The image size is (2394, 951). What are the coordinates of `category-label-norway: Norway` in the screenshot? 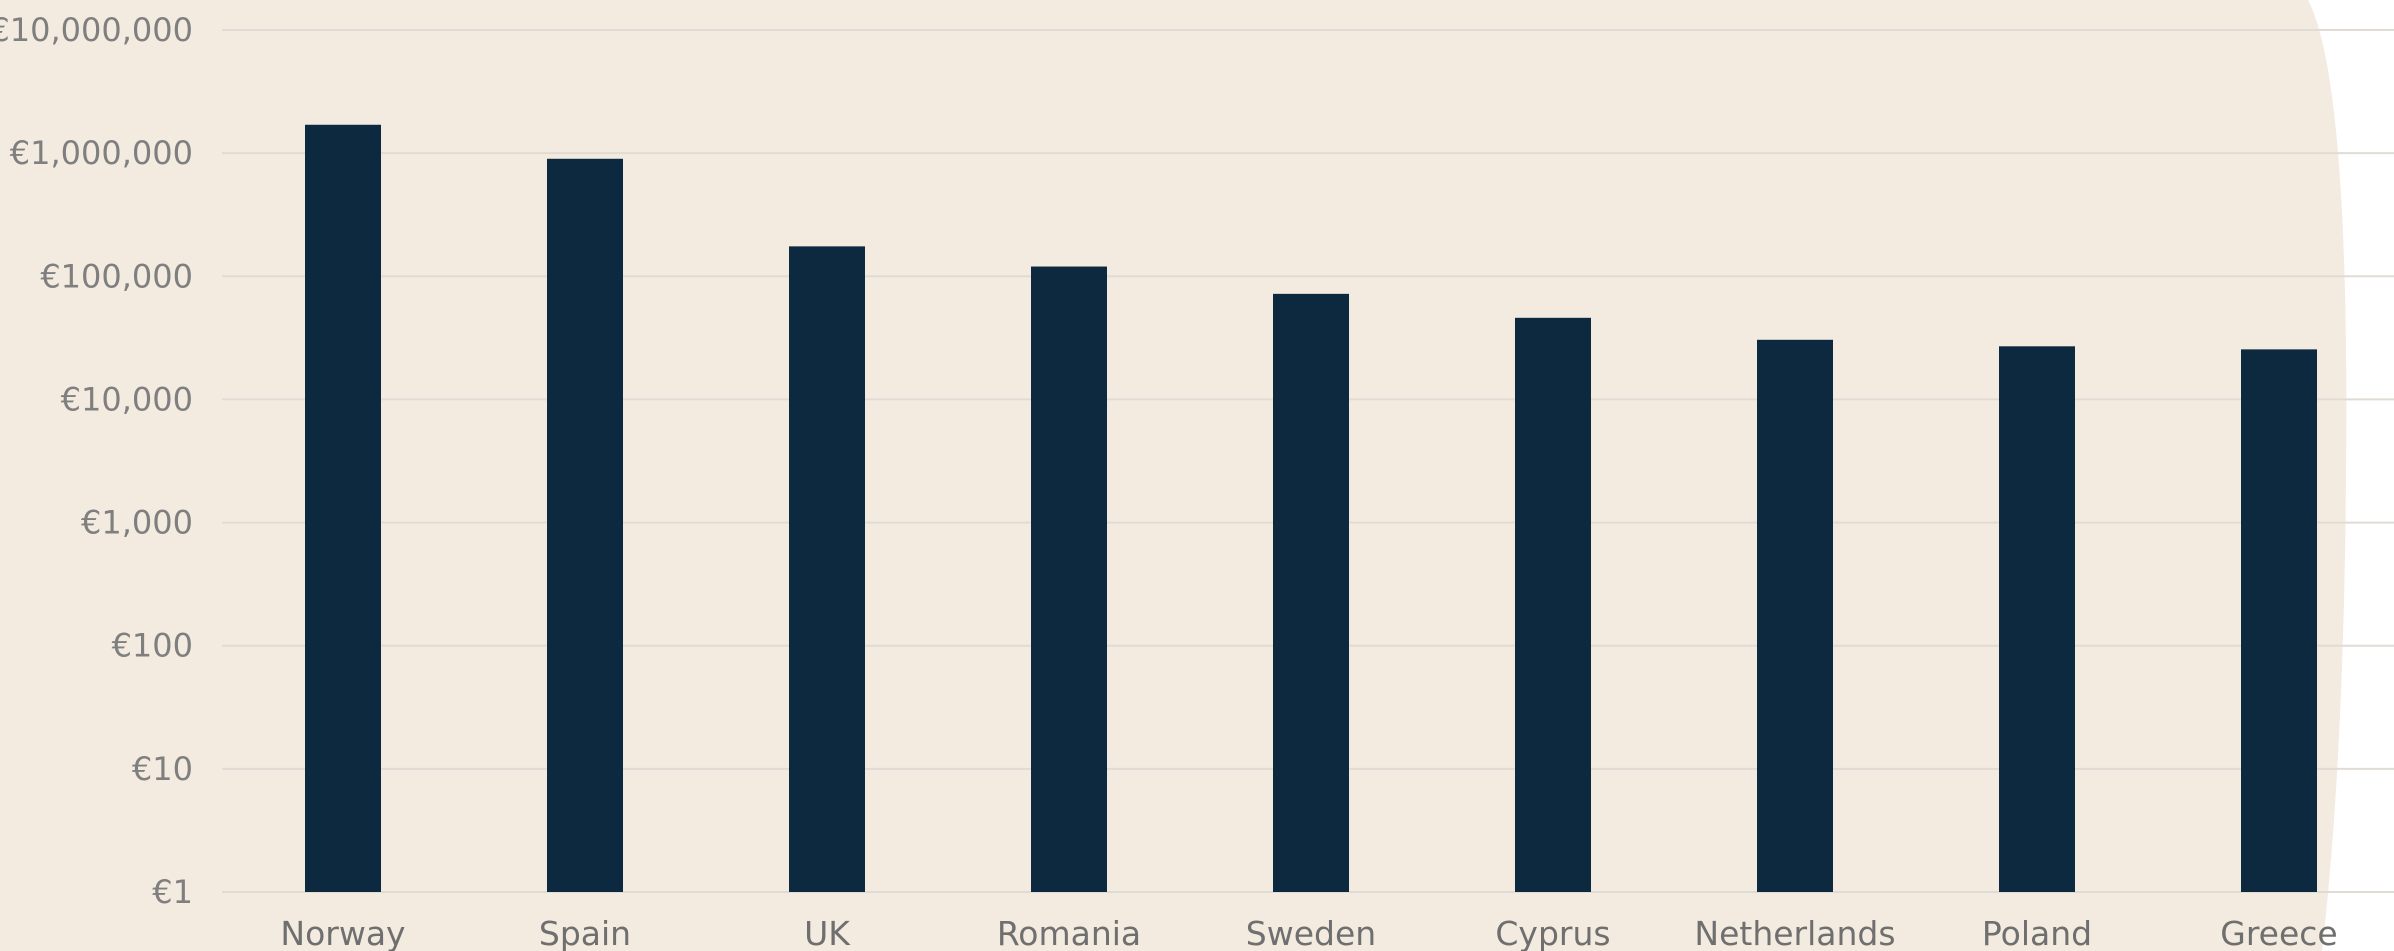 It's located at (342, 932).